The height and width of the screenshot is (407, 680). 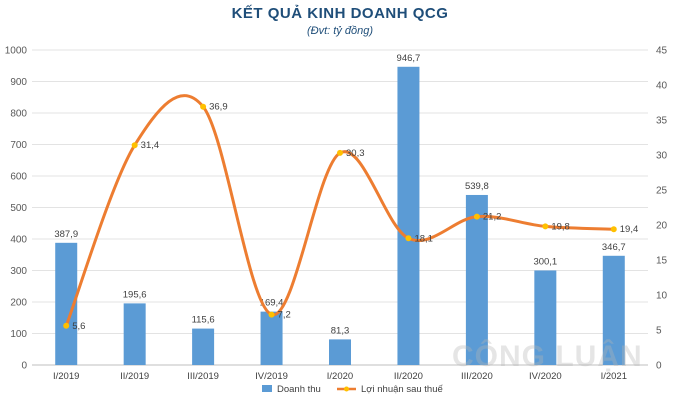 I want to click on y-right-tick-label: 0, so click(x=659, y=366).